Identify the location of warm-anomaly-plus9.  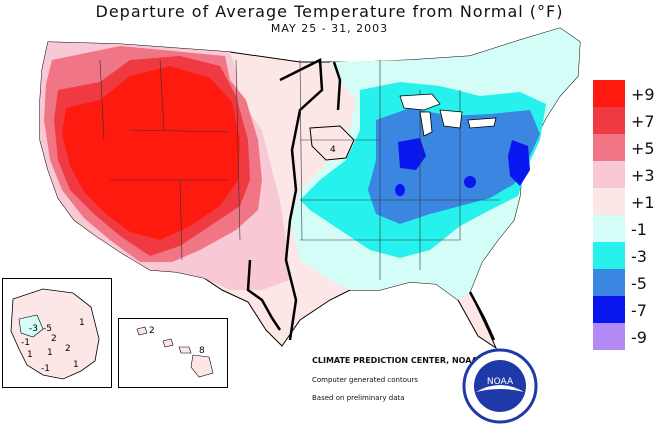
(151, 153).